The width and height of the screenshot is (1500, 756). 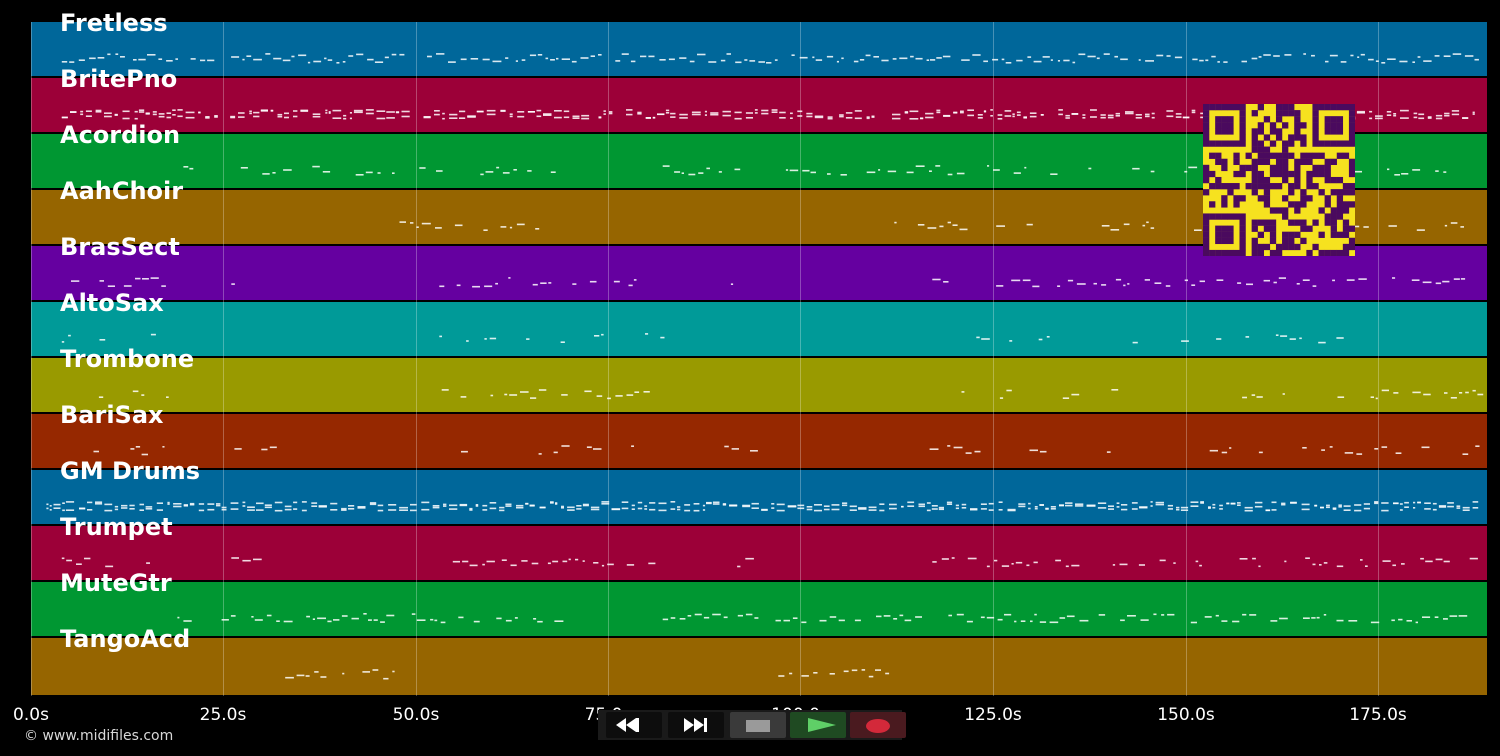 What do you see at coordinates (1279, 180) in the screenshot?
I see `qr-code` at bounding box center [1279, 180].